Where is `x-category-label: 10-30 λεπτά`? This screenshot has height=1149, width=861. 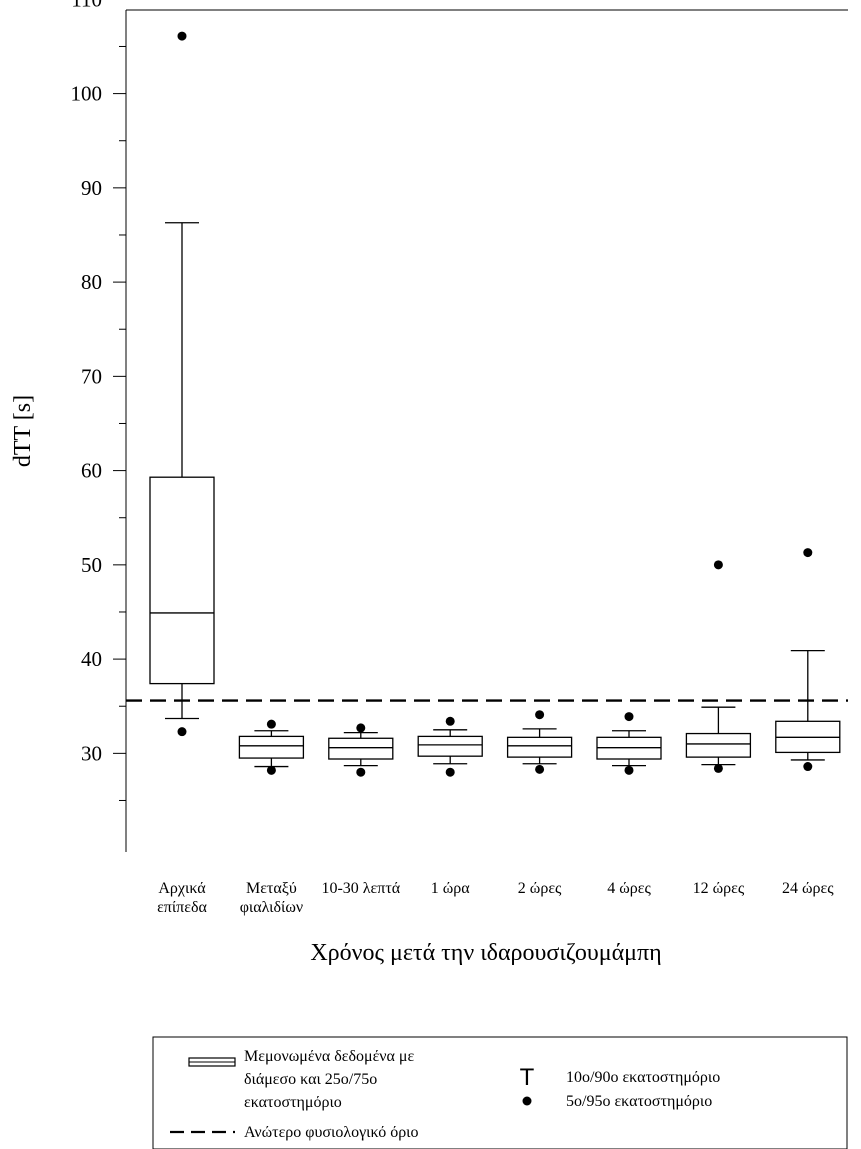
x-category-label: 10-30 λεπτά is located at coordinates (360, 888).